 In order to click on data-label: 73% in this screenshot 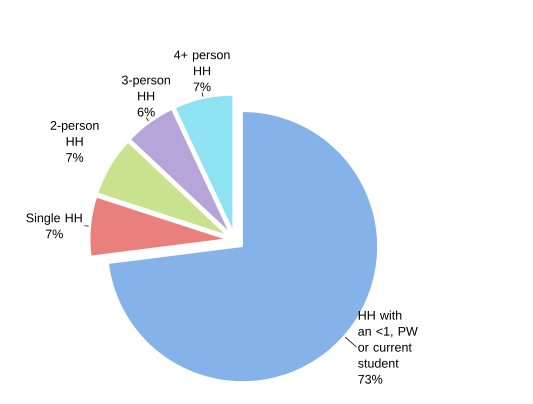, I will do `click(370, 379)`.